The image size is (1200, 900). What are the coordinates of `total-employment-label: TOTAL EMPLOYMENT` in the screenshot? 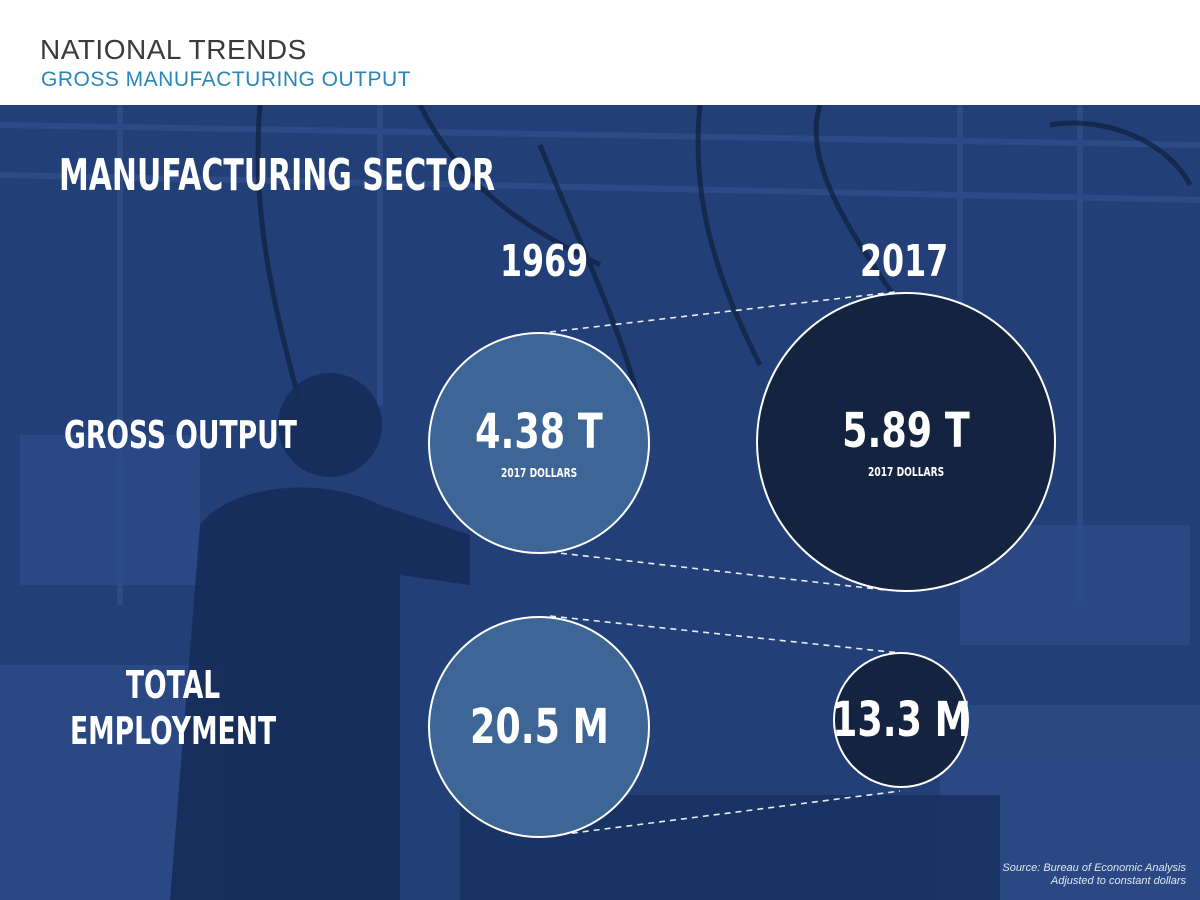 It's located at (173, 708).